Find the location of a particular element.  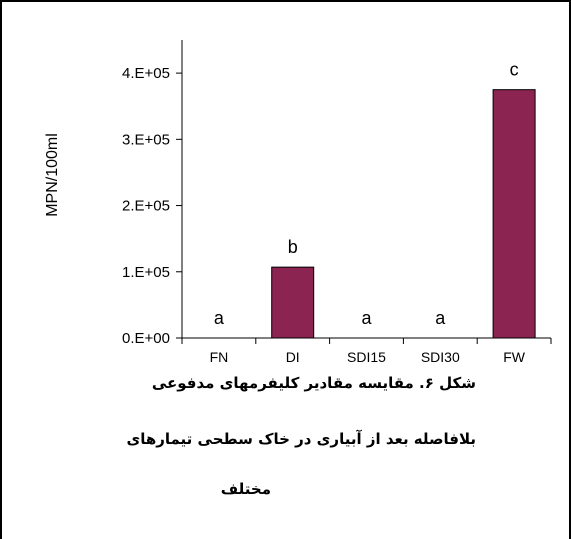

bar-di is located at coordinates (293, 302).